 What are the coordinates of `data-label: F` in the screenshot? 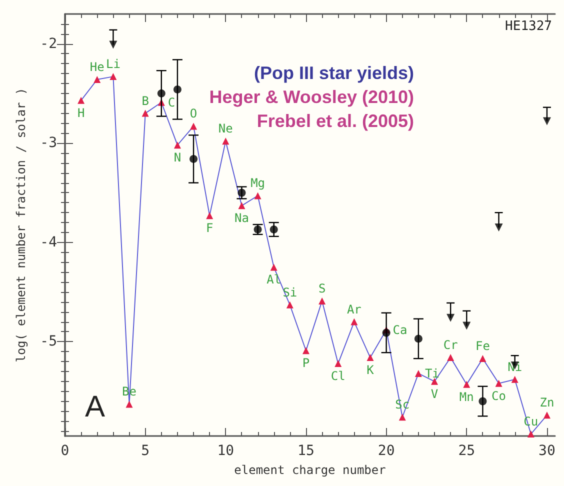 It's located at (210, 228).